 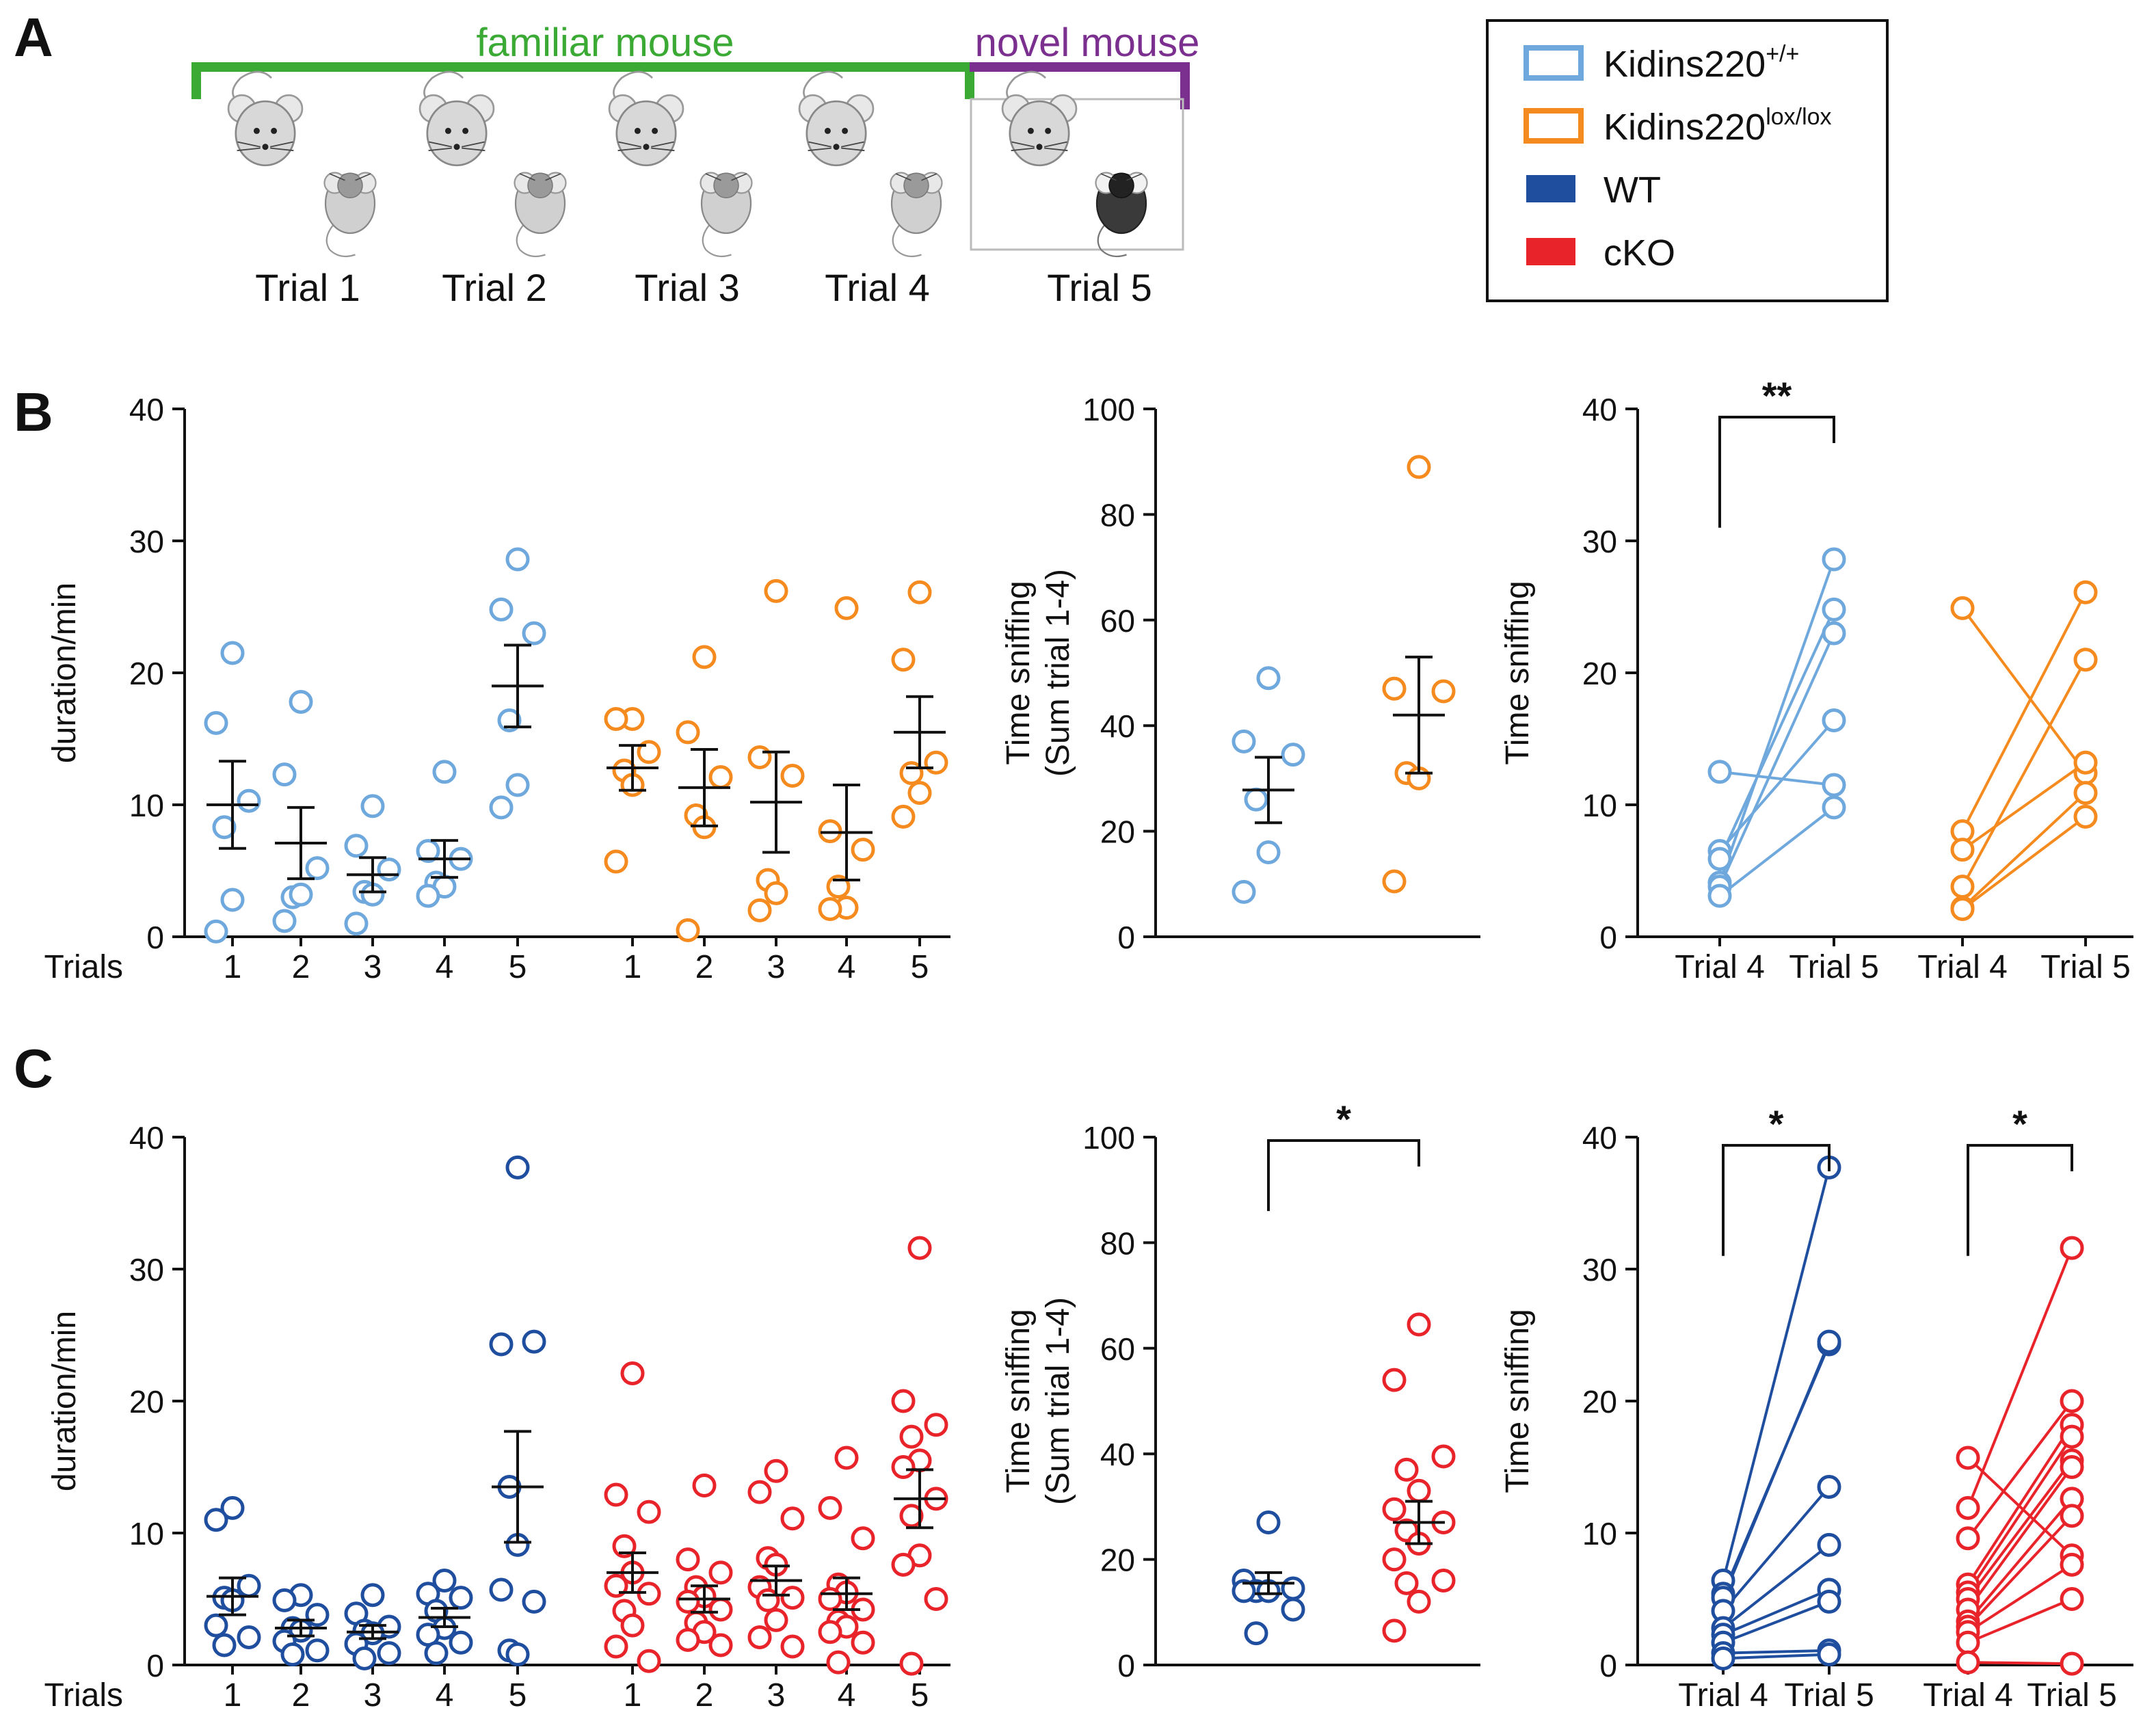 I want to click on x-tick-label: 1, so click(x=633, y=967).